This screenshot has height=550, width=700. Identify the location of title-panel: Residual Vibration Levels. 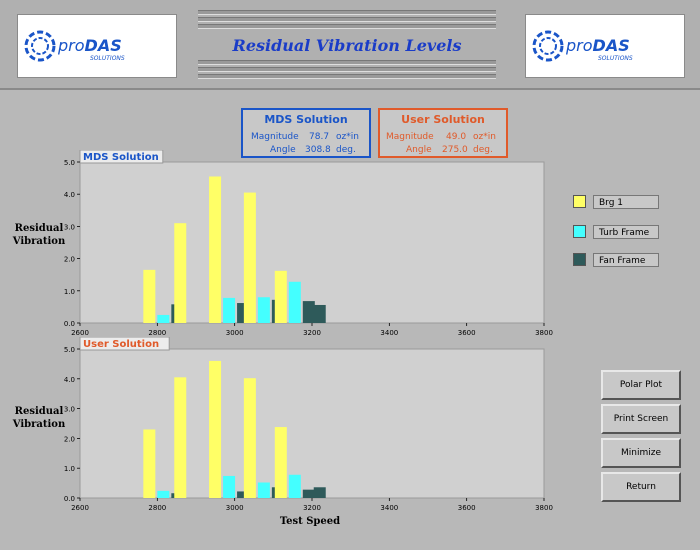
(347, 46).